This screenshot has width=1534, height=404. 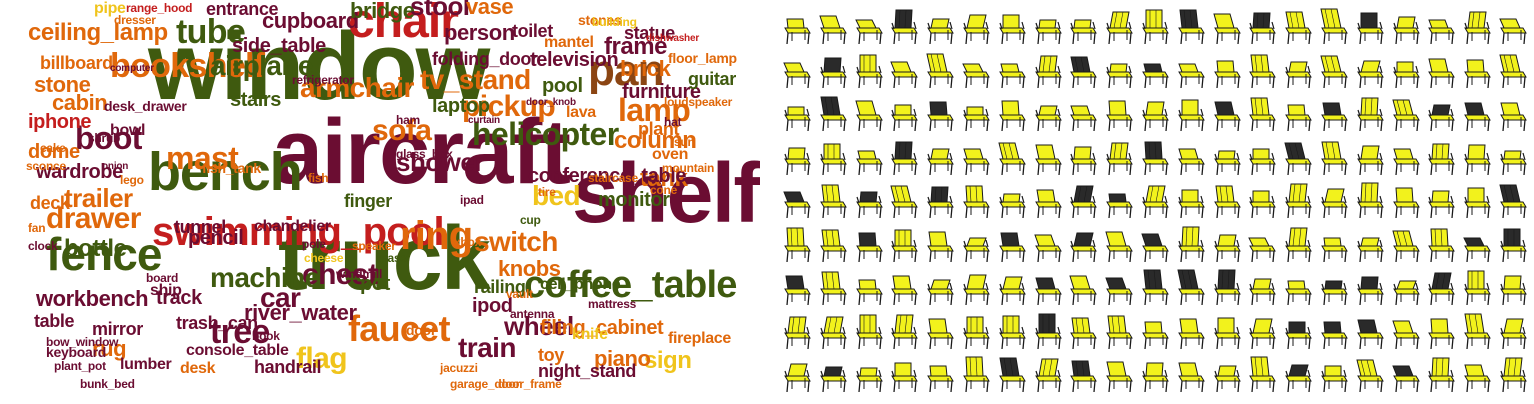 What do you see at coordinates (516, 241) in the screenshot?
I see `cloud-word-switch: switch` at bounding box center [516, 241].